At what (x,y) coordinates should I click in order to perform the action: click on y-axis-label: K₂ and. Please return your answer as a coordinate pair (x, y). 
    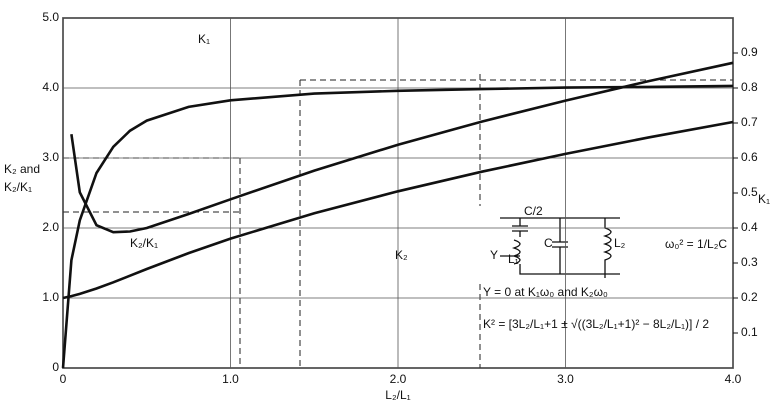
    Looking at the image, I should click on (22, 169).